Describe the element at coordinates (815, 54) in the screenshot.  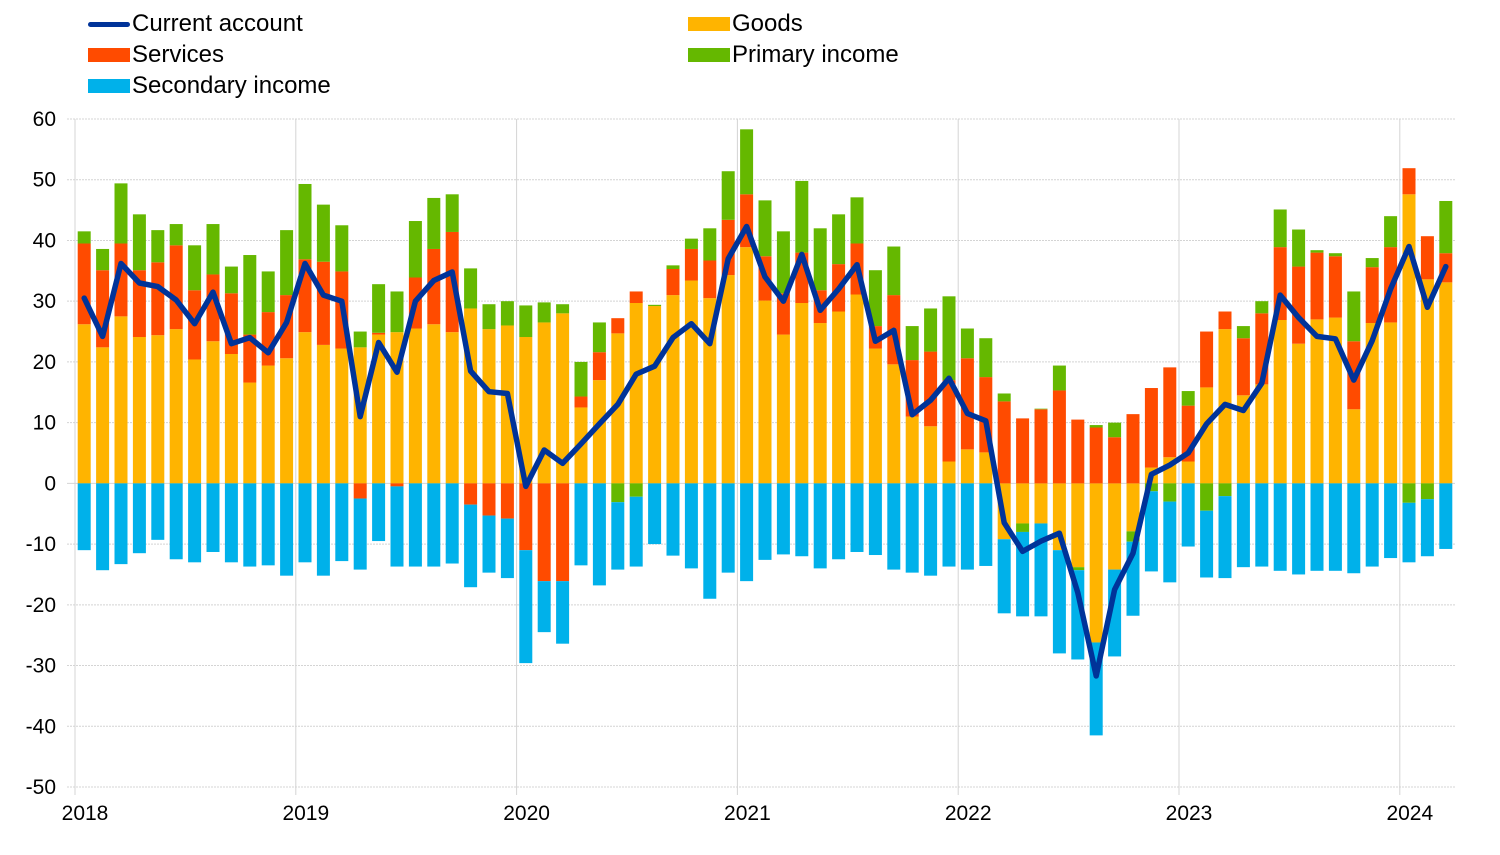
I see `legend-label-primary-income: Primary income` at that location.